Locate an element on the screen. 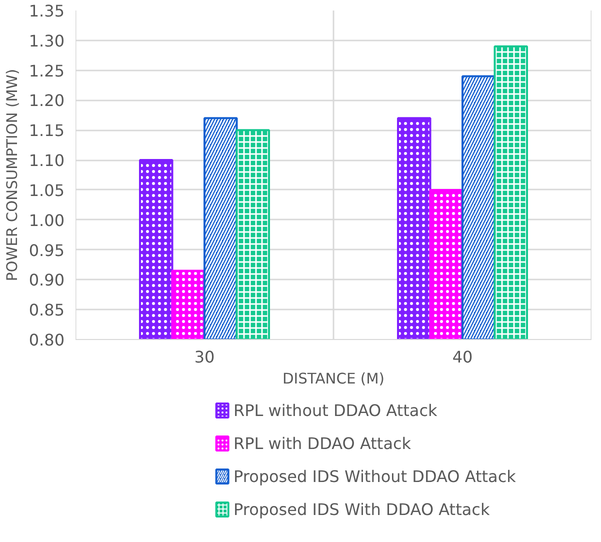  y-tick-label: 0.95 is located at coordinates (46, 250).